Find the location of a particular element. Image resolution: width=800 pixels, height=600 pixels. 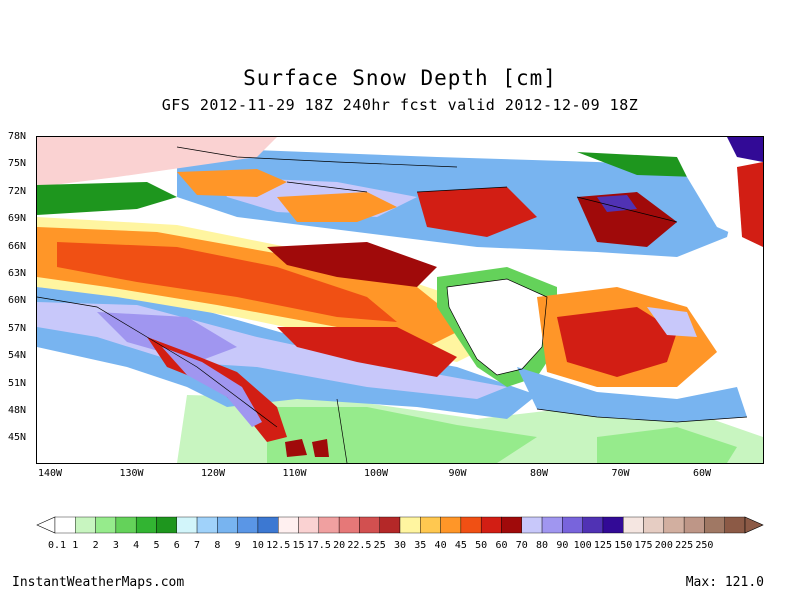

colorbar-tick-label: 17.5 is located at coordinates (318, 545).